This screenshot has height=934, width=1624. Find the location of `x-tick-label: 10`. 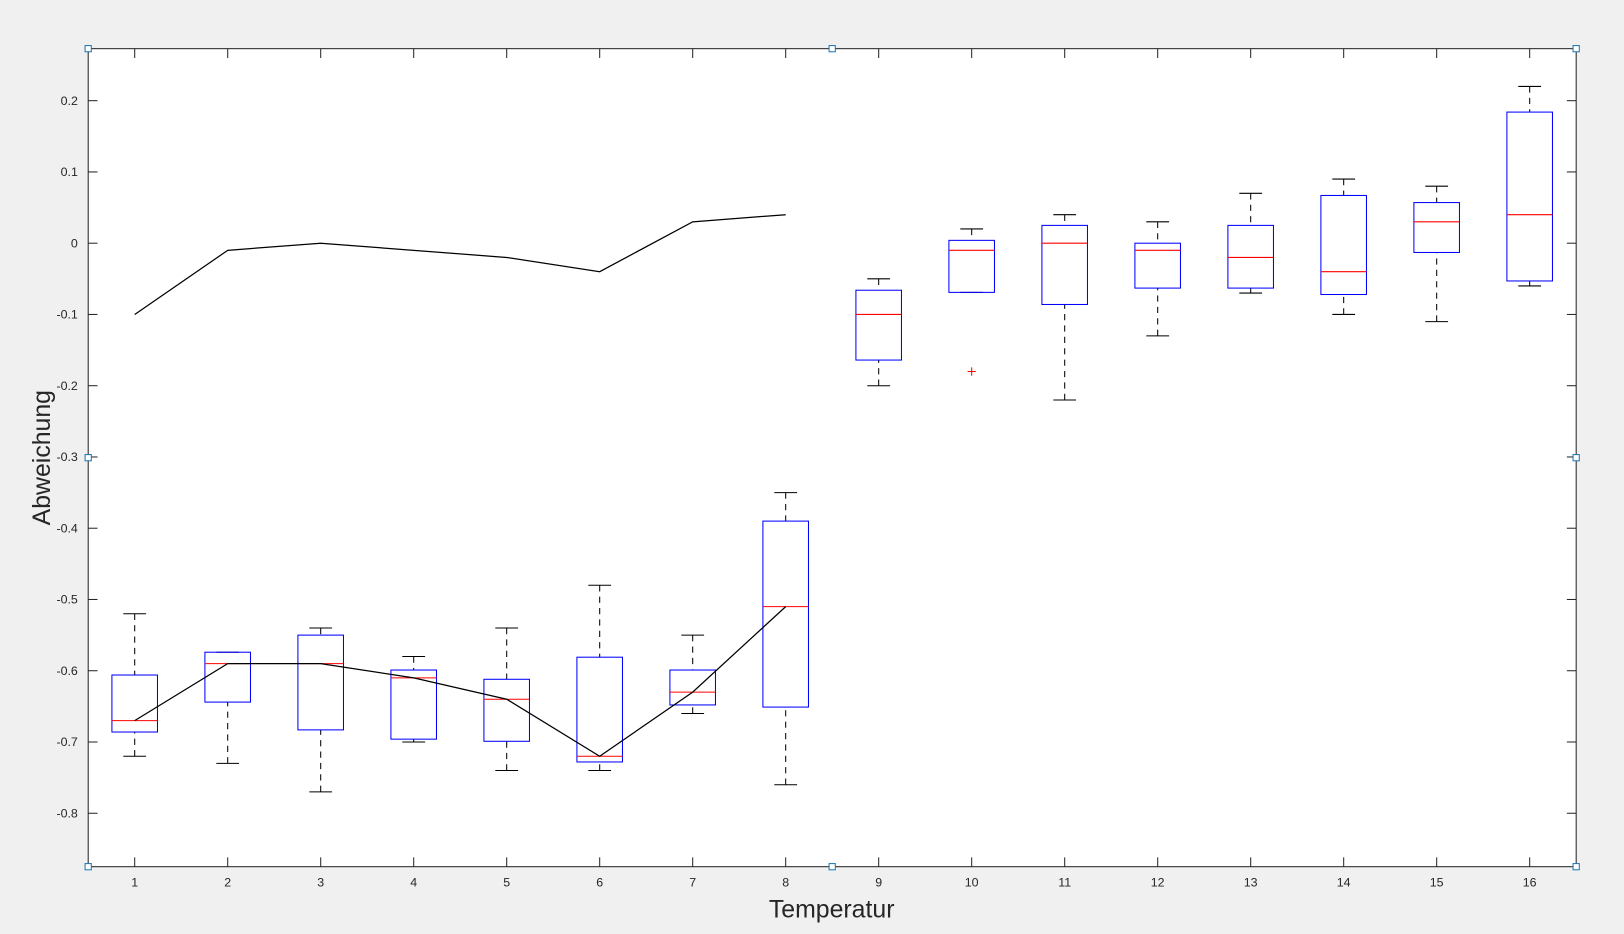

x-tick-label: 10 is located at coordinates (972, 882).